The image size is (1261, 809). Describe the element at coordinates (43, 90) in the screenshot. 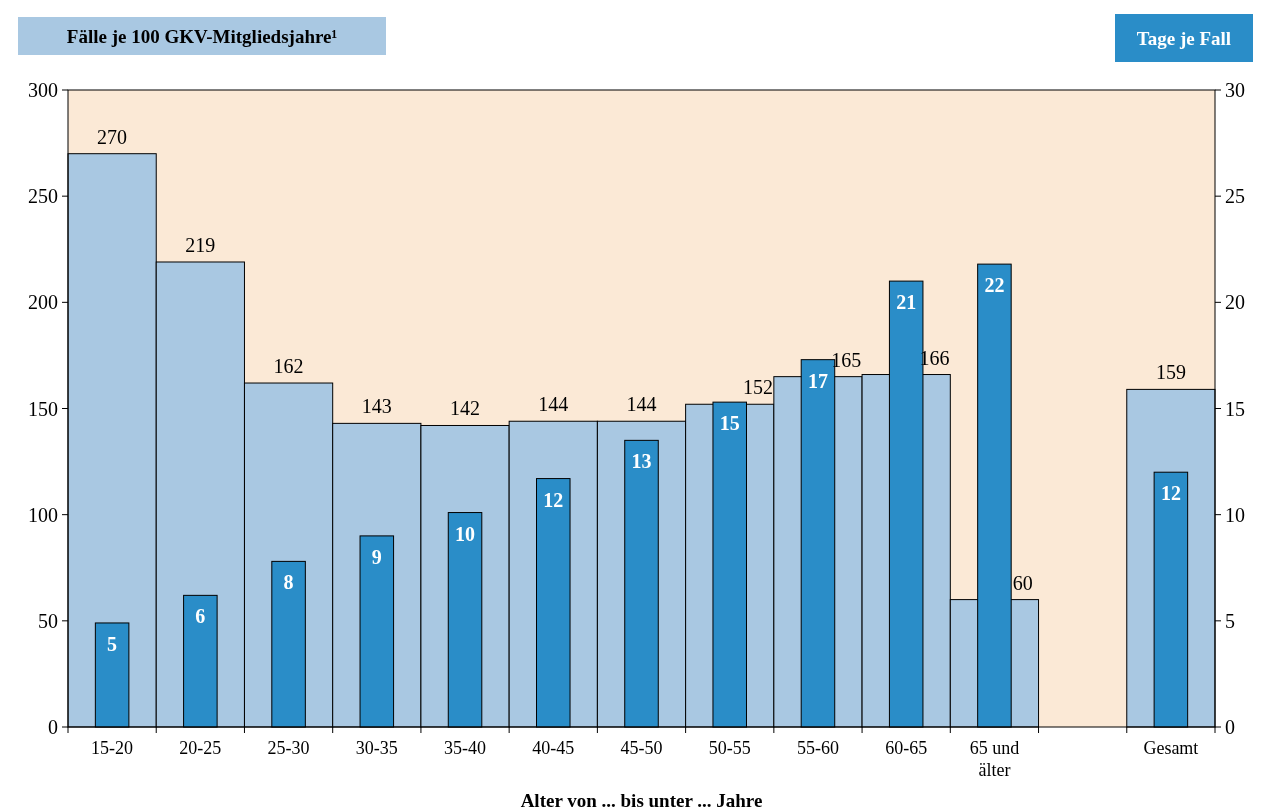

I see `y-tick-label: 300` at that location.